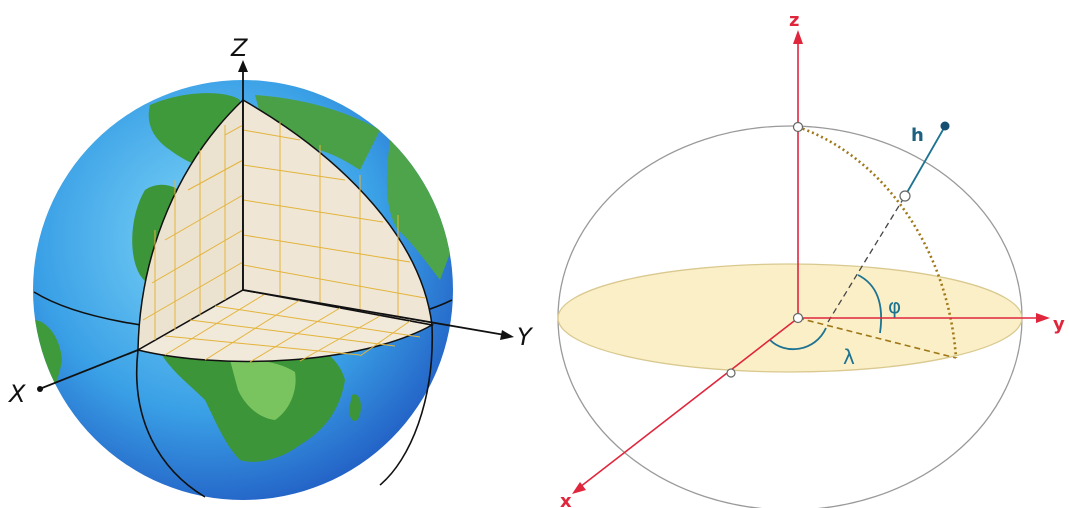 This screenshot has height=508, width=1069. I want to click on ellipsoid-x-axis, so click(689, 402).